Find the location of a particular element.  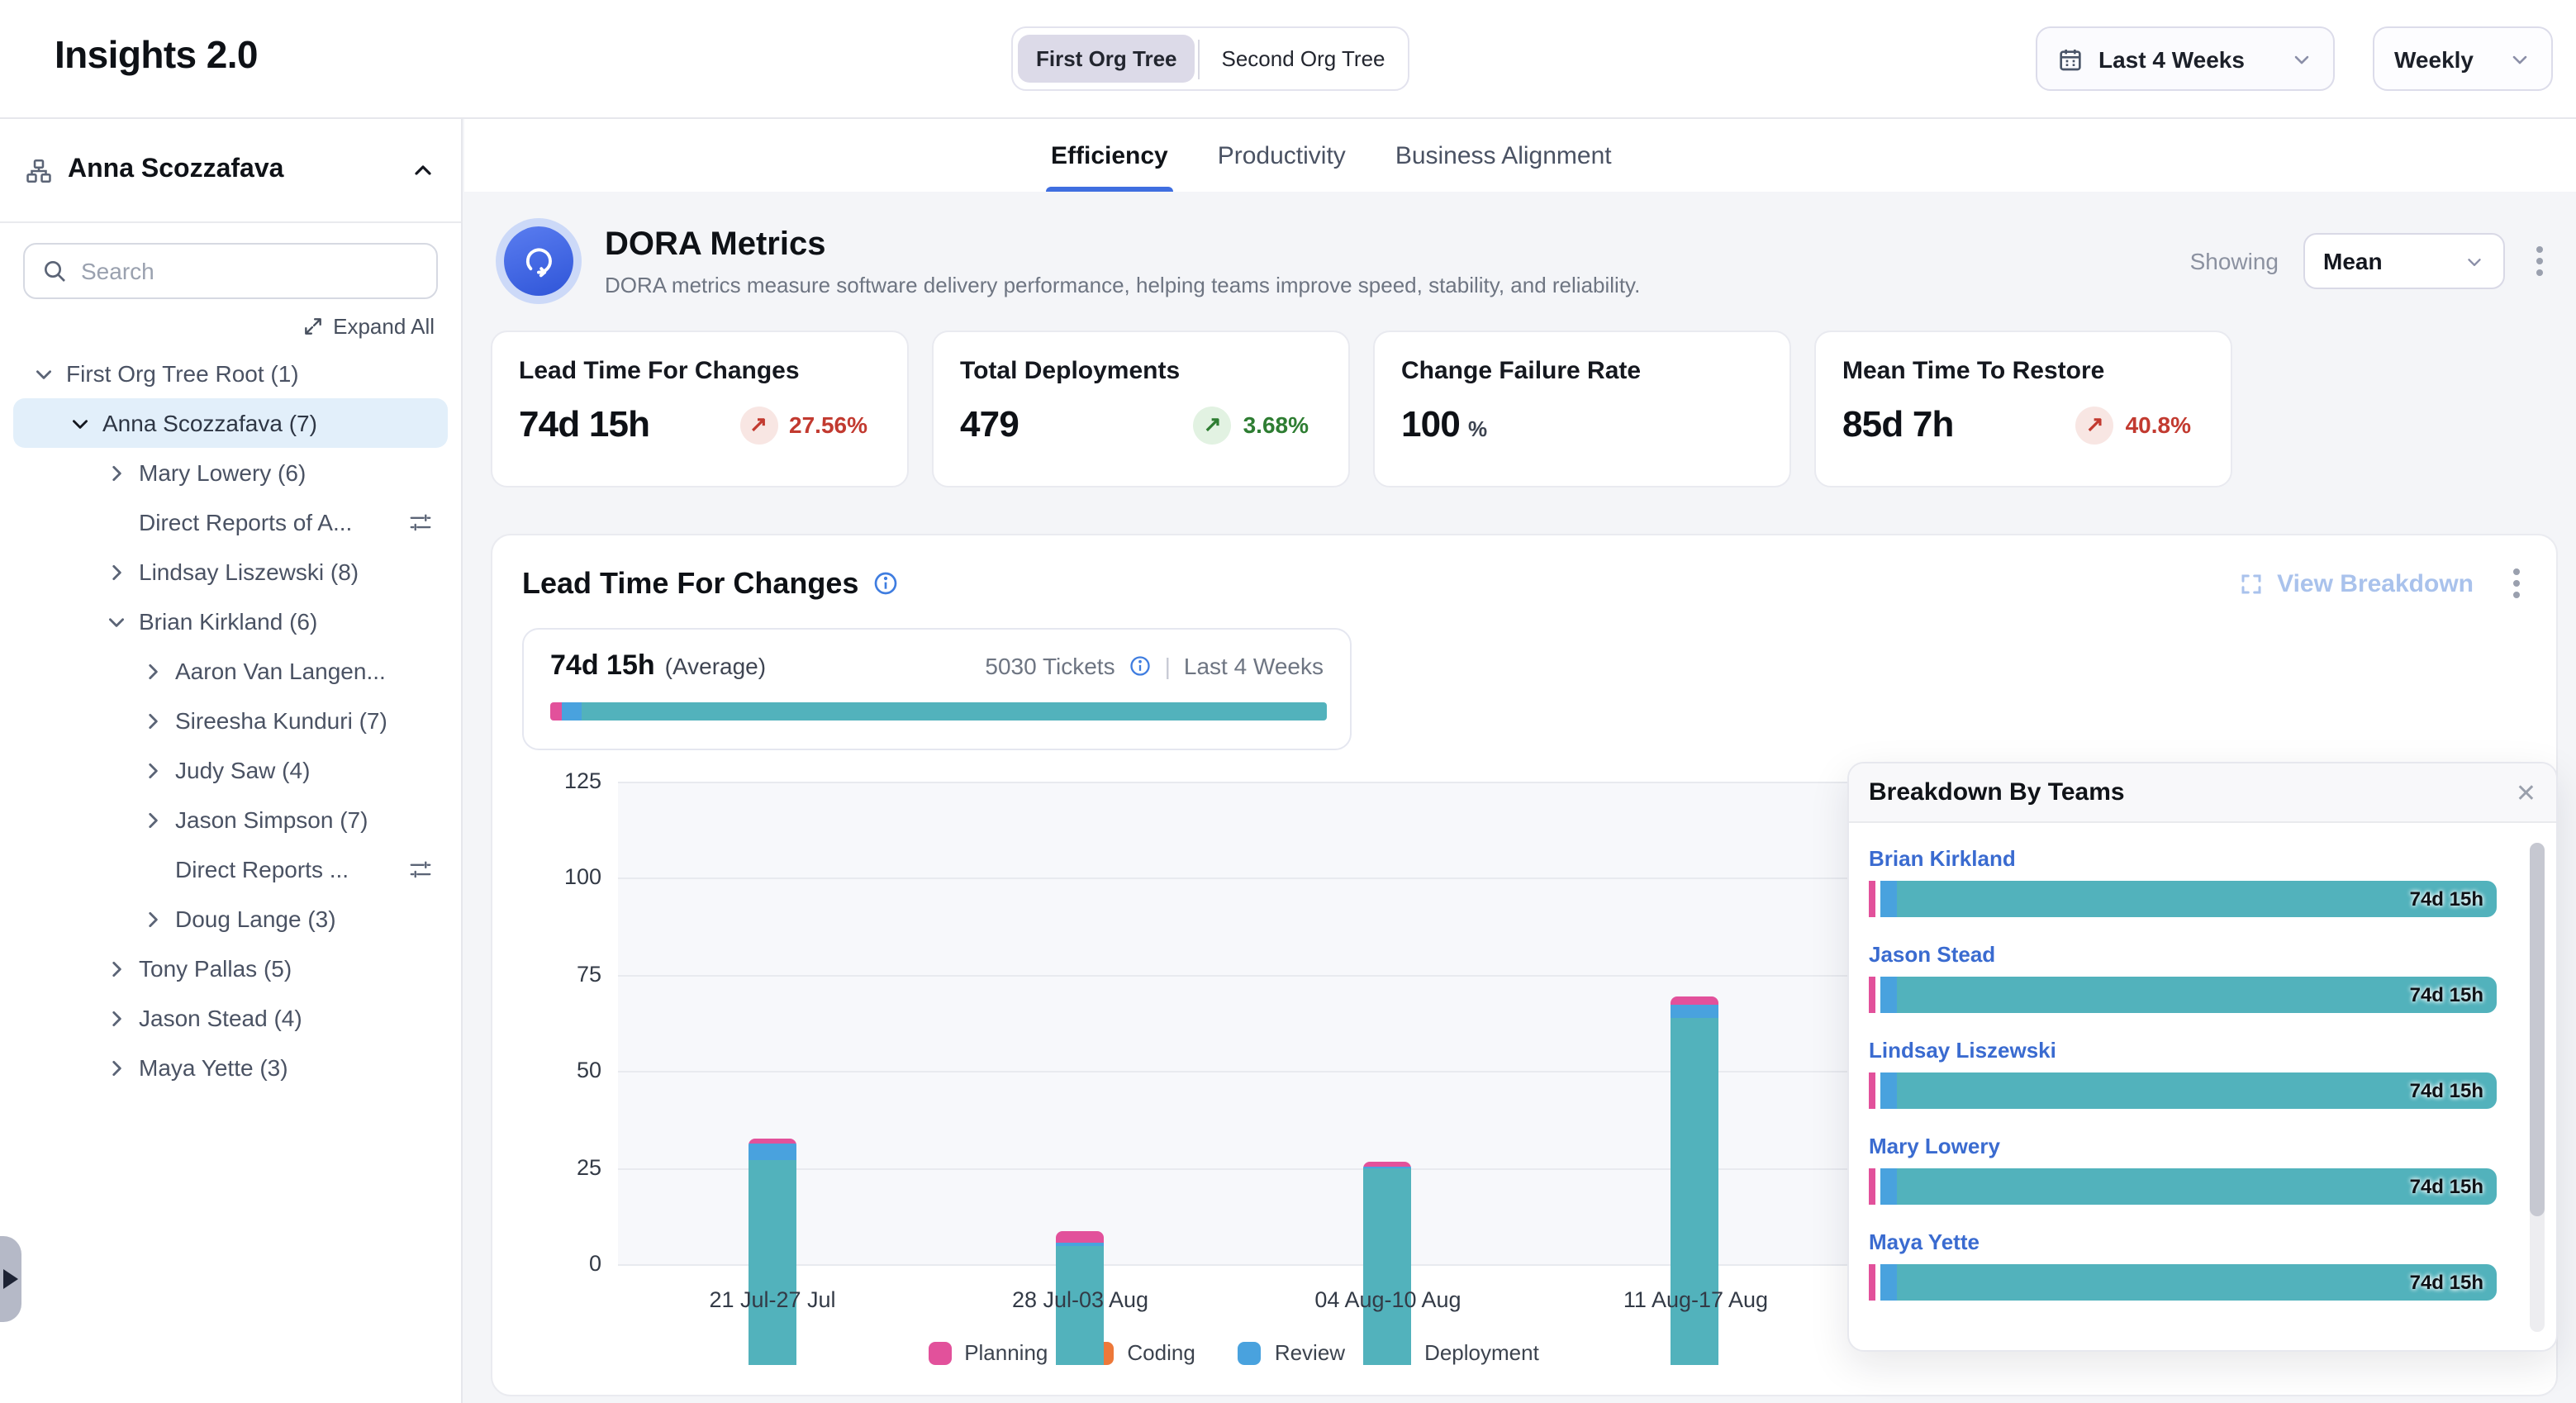

date-range-select: Last 4 Weeks is located at coordinates (2185, 58).